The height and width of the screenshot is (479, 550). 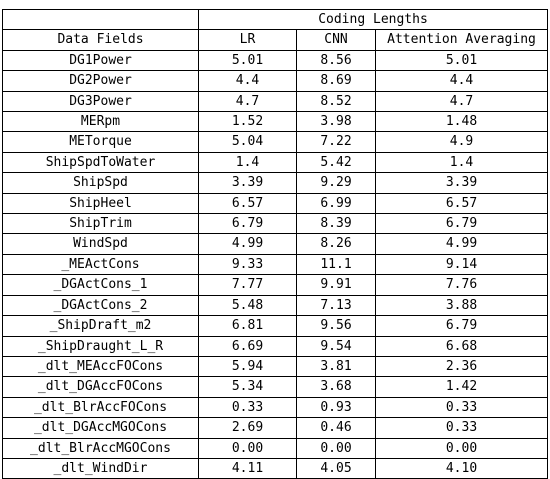 I want to click on table-row: _dlt_MEAccFOCons 5.94 3.81 2.36, so click(x=275, y=366).